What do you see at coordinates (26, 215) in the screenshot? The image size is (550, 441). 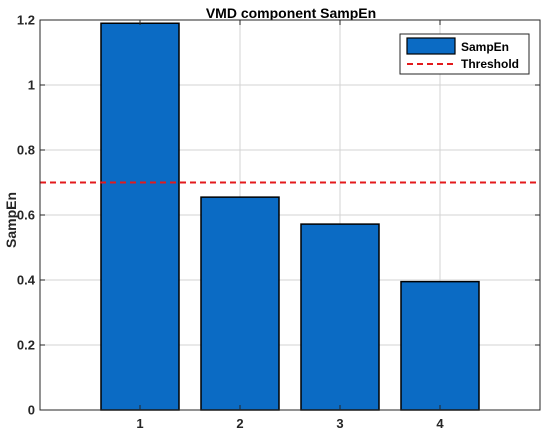 I see `y-tick-label: 0.6` at bounding box center [26, 215].